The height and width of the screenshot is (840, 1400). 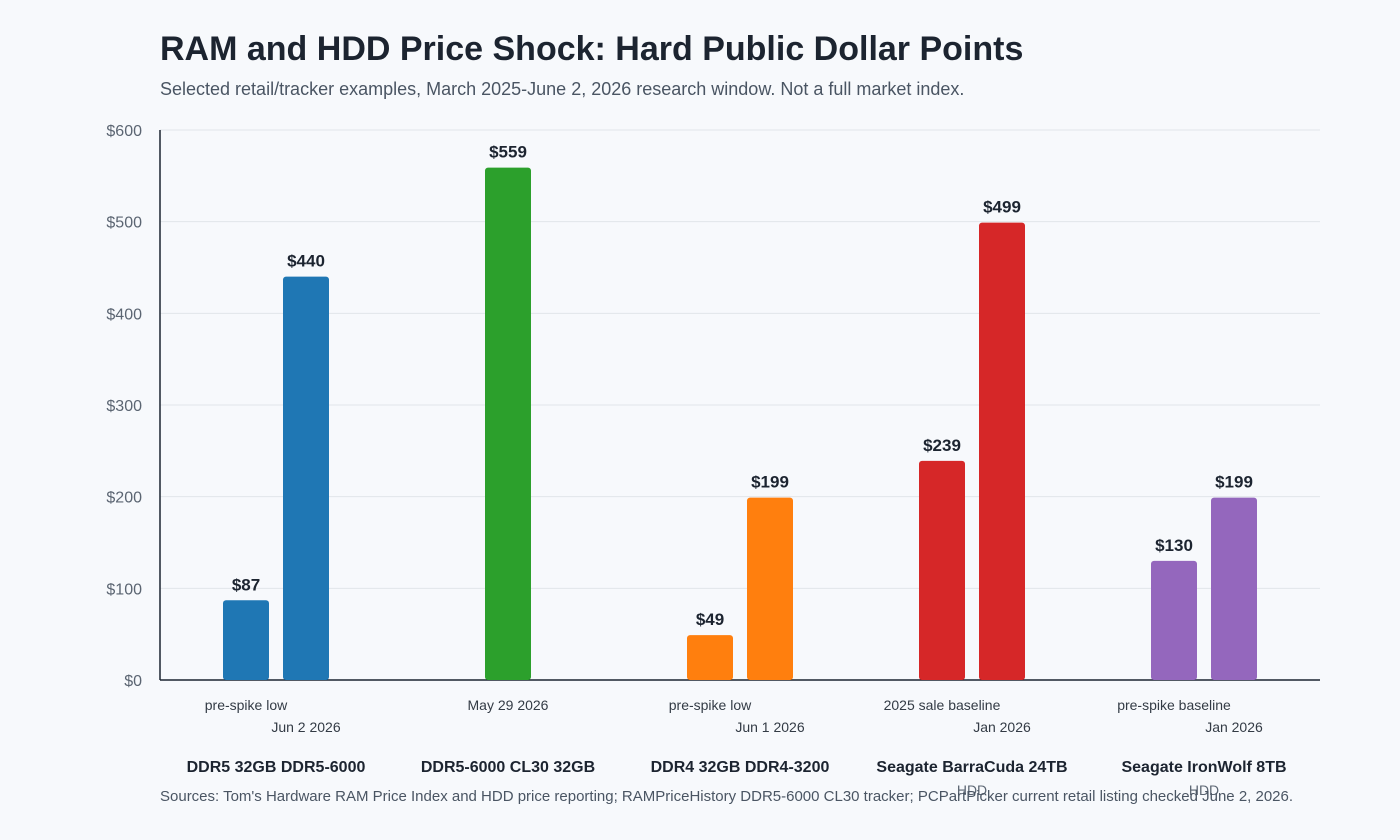 What do you see at coordinates (133, 681) in the screenshot?
I see `y-tick-label: $0` at bounding box center [133, 681].